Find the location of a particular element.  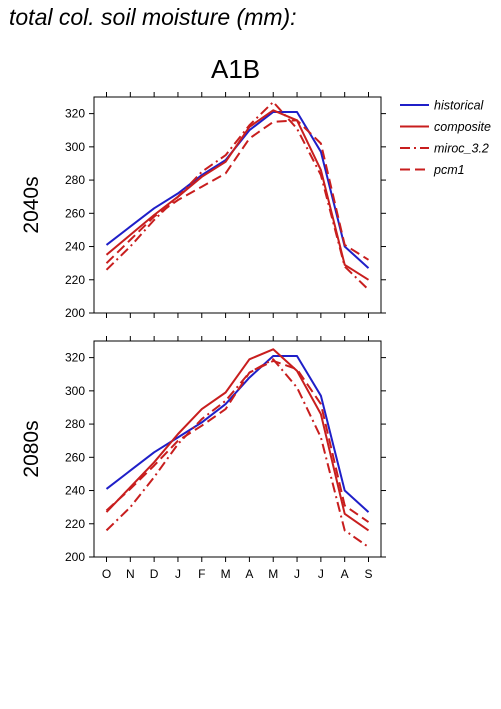

panel-label: 2080s is located at coordinates (31, 448).